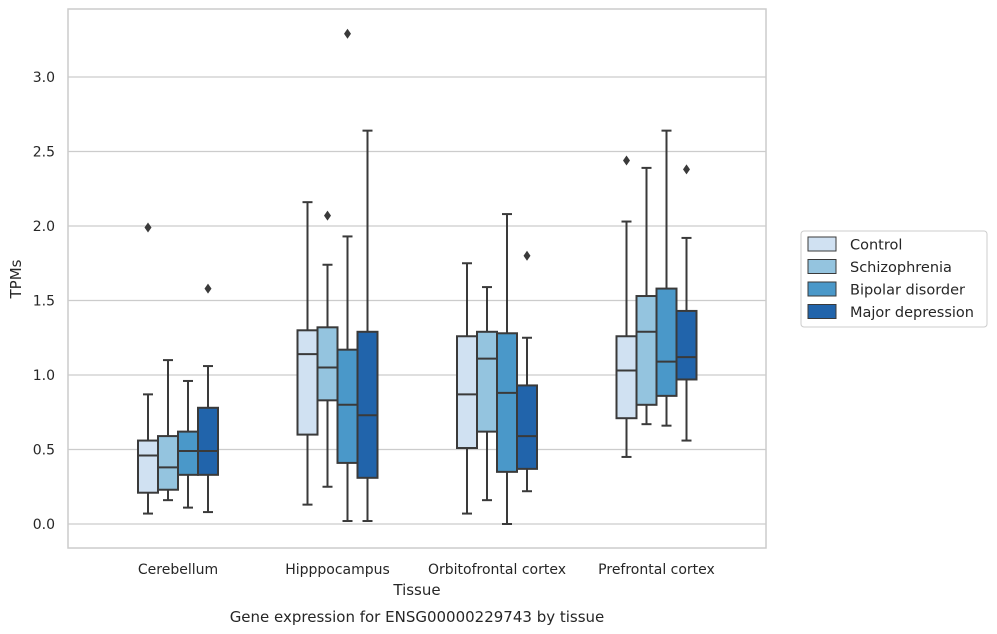  What do you see at coordinates (337, 570) in the screenshot?
I see `x-tick-label: Hipppocampus` at bounding box center [337, 570].